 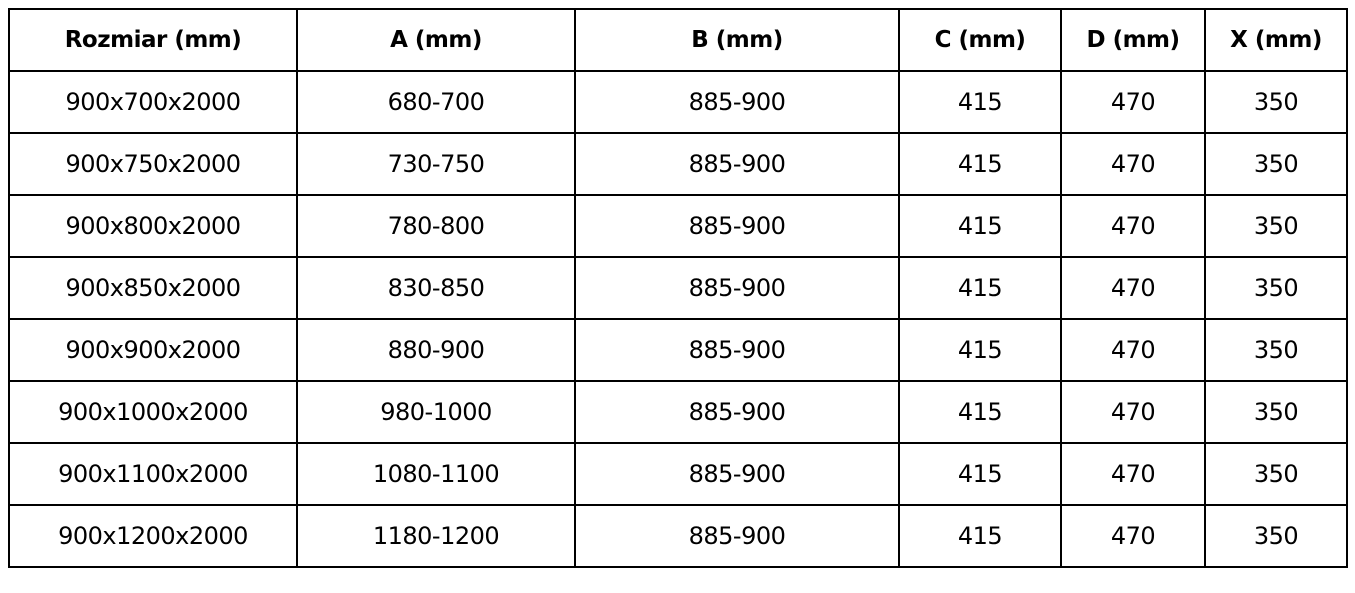 What do you see at coordinates (436, 474) in the screenshot?
I see `table-cell: 1080-1100` at bounding box center [436, 474].